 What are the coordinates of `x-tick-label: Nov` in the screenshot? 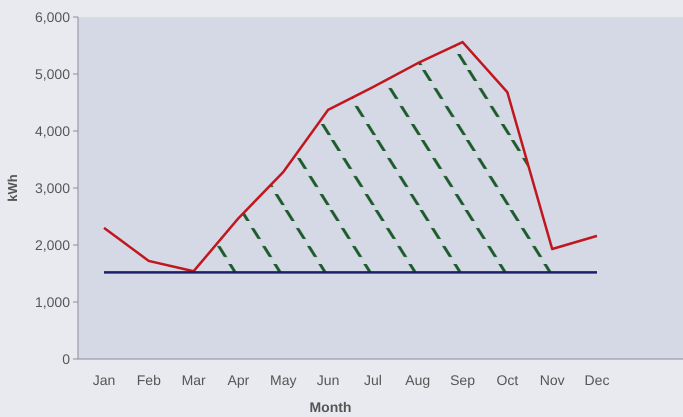 It's located at (552, 380).